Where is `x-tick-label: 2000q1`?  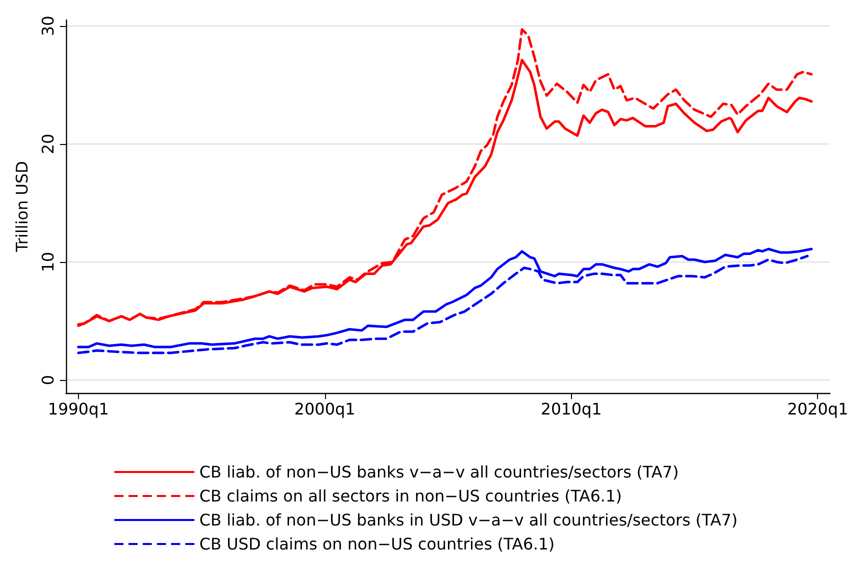
x-tick-label: 2000q1 is located at coordinates (325, 409).